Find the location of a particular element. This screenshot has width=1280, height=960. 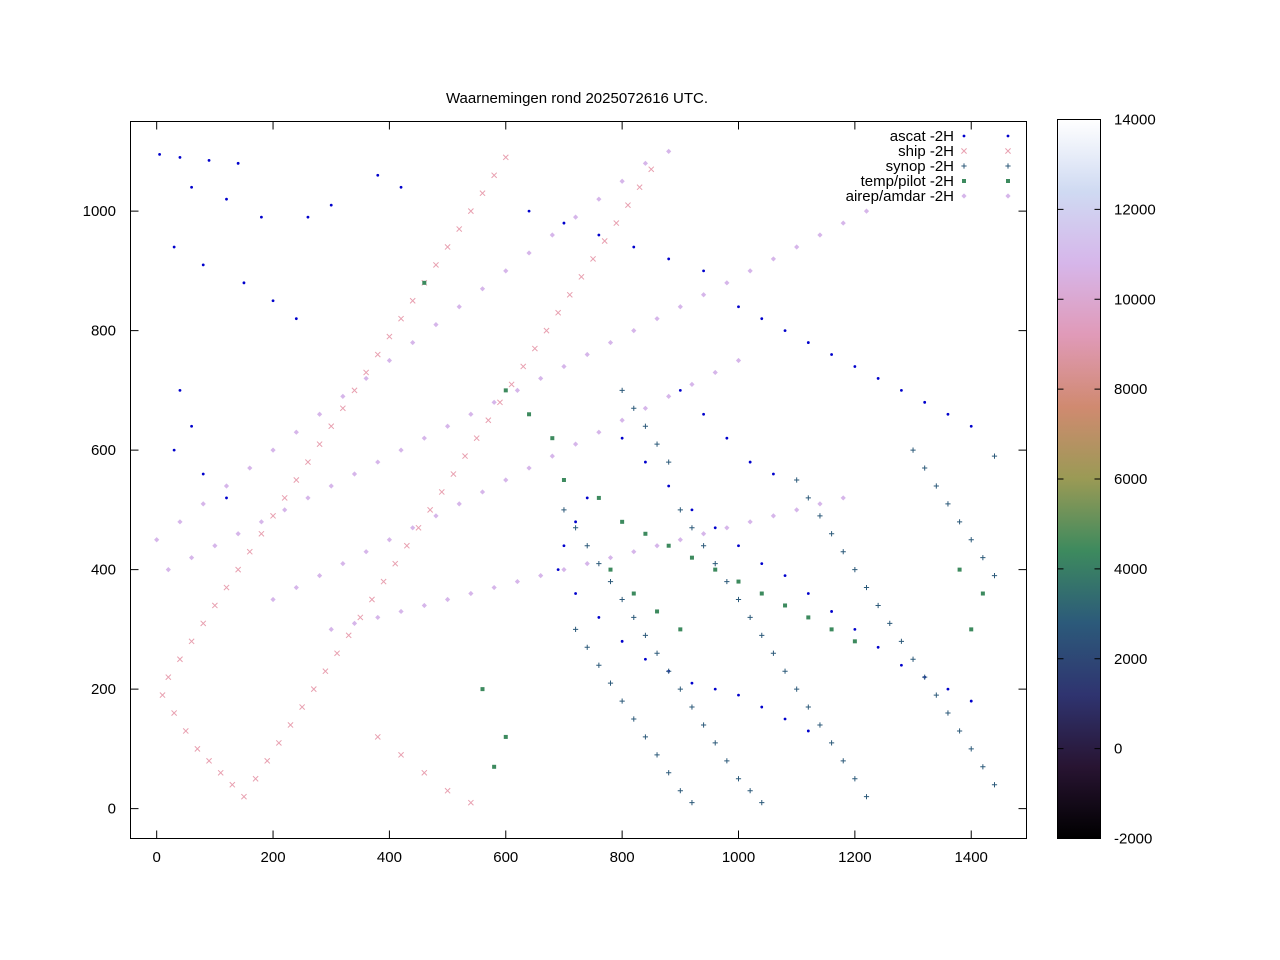

colorbar-tick-label: 4000 is located at coordinates (1130, 569).